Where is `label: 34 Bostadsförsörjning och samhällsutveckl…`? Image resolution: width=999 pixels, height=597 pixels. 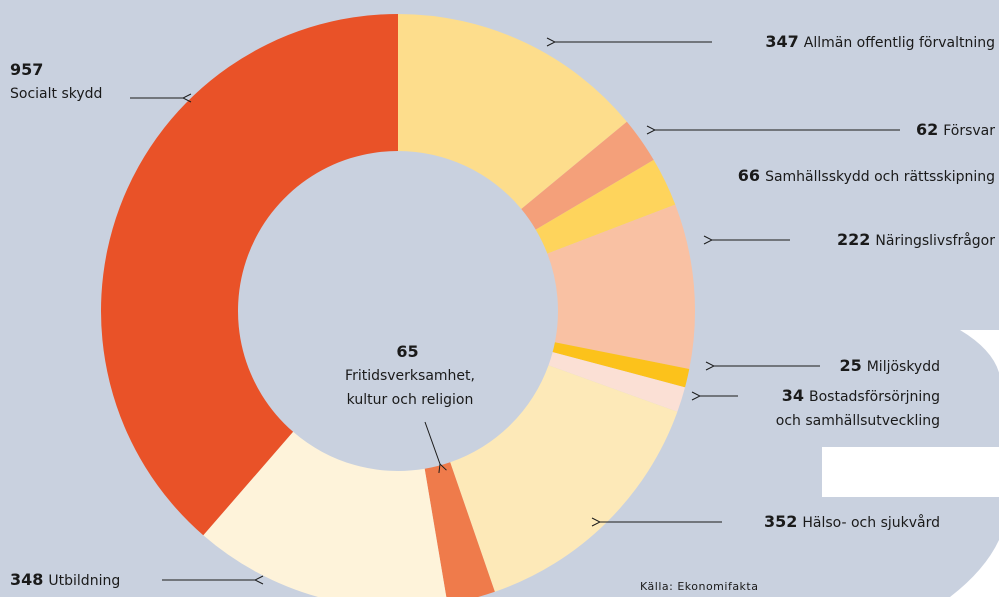 label: 34 Bostadsförsörjning och samhällsutveckl… is located at coordinates (851, 408).